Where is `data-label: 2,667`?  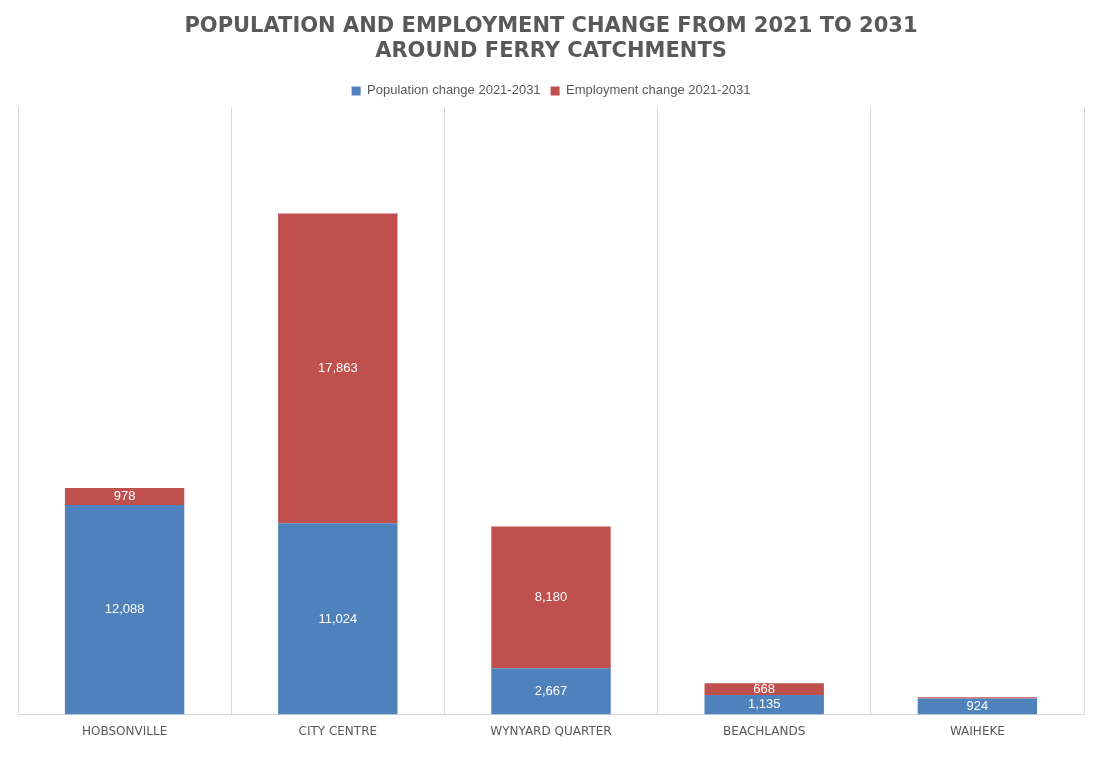
data-label: 2,667 is located at coordinates (551, 691).